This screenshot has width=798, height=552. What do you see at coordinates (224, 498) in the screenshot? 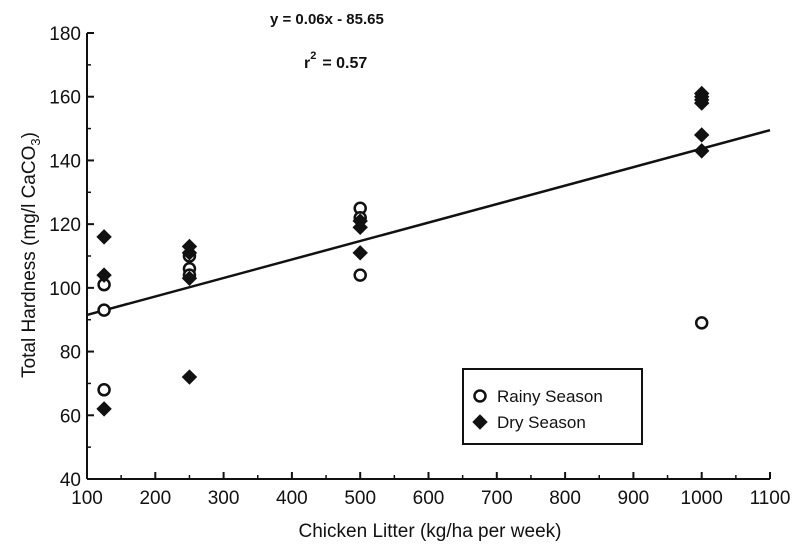
I see `x-tick-label: 300` at bounding box center [224, 498].